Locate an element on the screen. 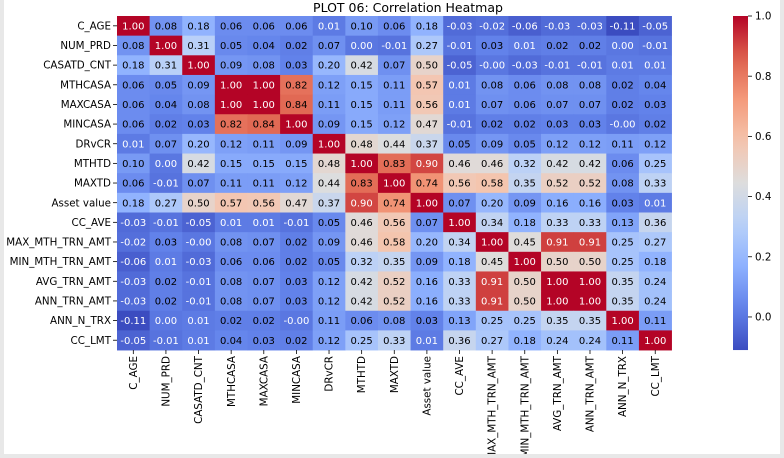 The image size is (784, 458). cell-value-label: 0.52 is located at coordinates (394, 302).